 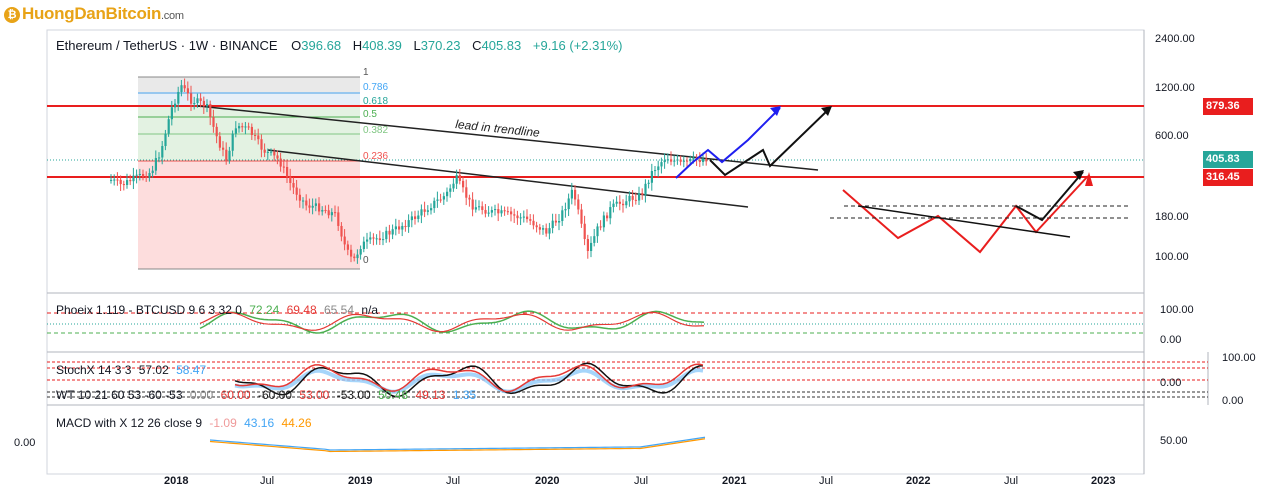 What do you see at coordinates (1174, 441) in the screenshot?
I see `macd-tick: 50.00` at bounding box center [1174, 441].